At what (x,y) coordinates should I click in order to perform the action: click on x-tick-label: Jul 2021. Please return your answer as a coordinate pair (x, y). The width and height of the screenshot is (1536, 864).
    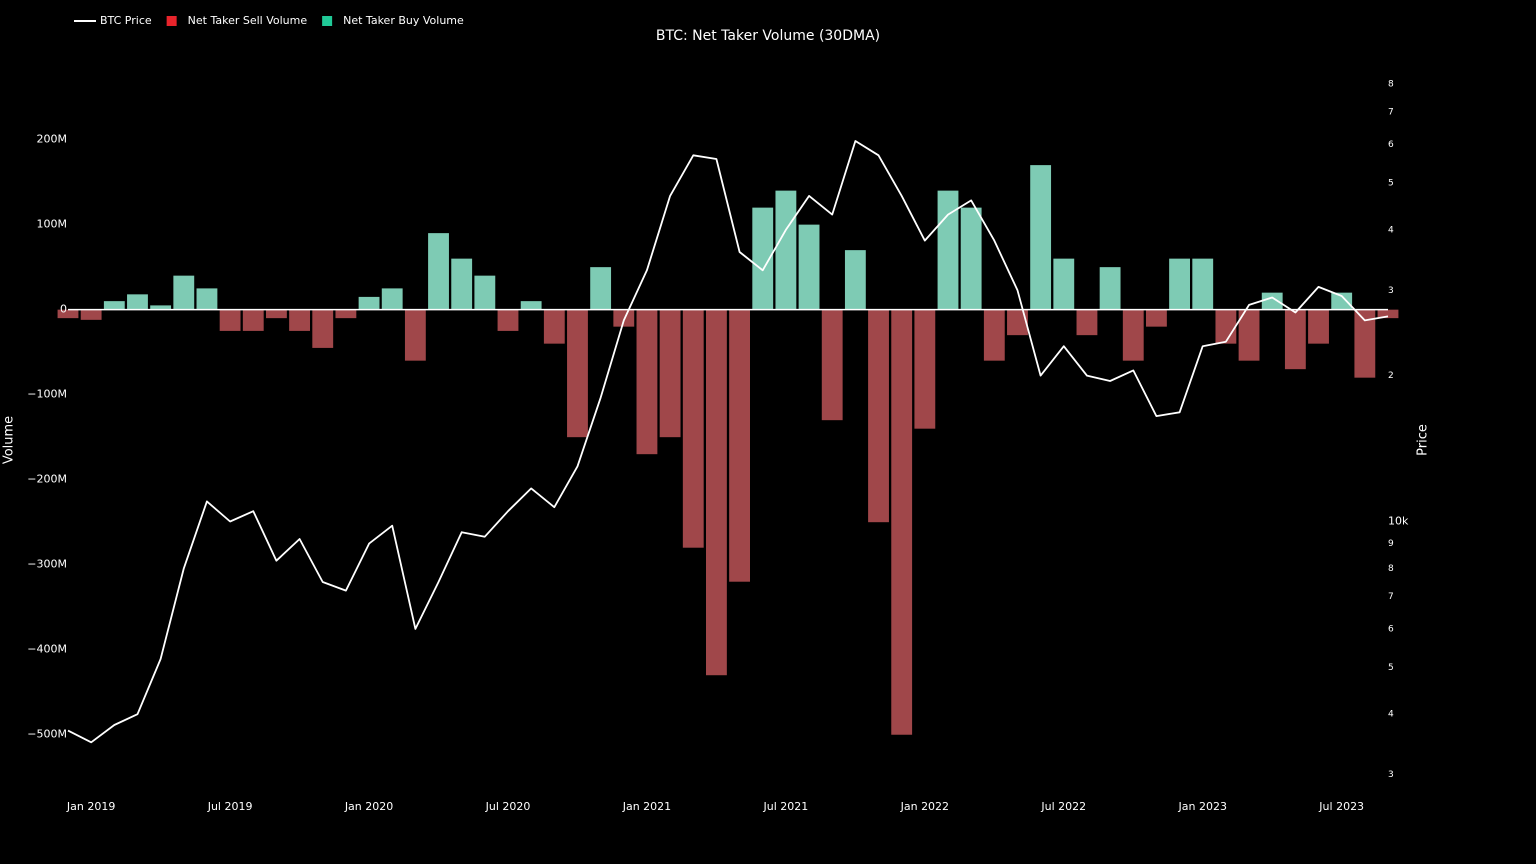
    Looking at the image, I should click on (786, 806).